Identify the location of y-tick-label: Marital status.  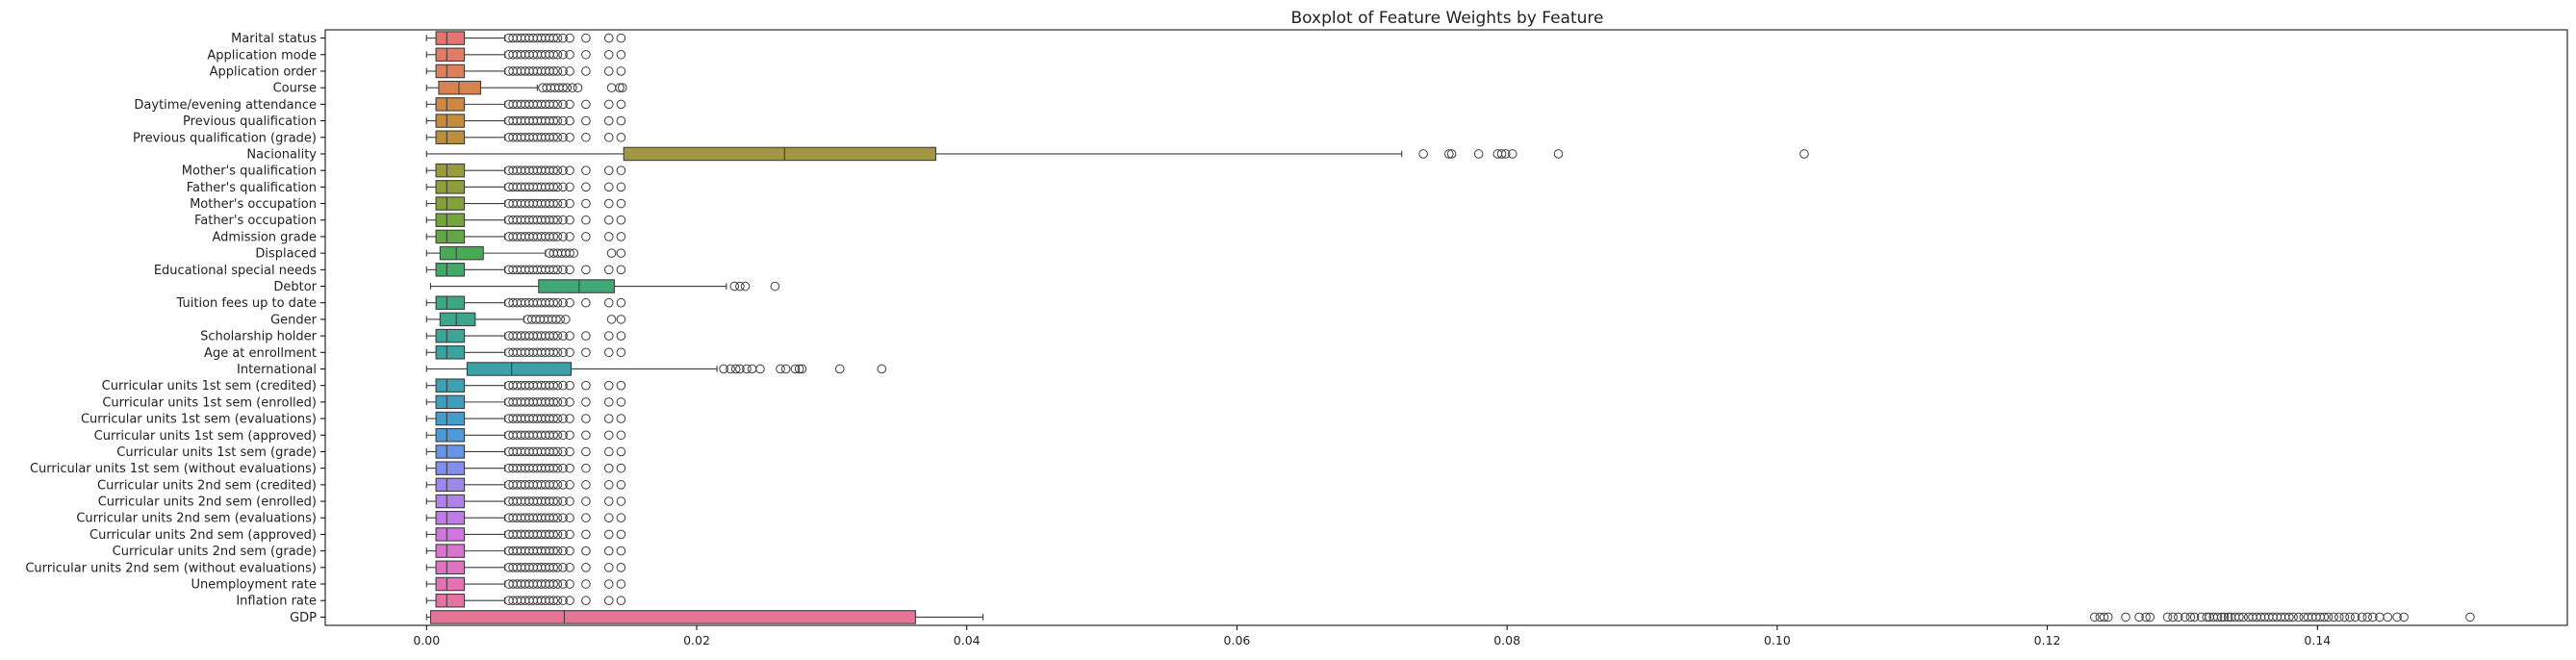
(274, 39).